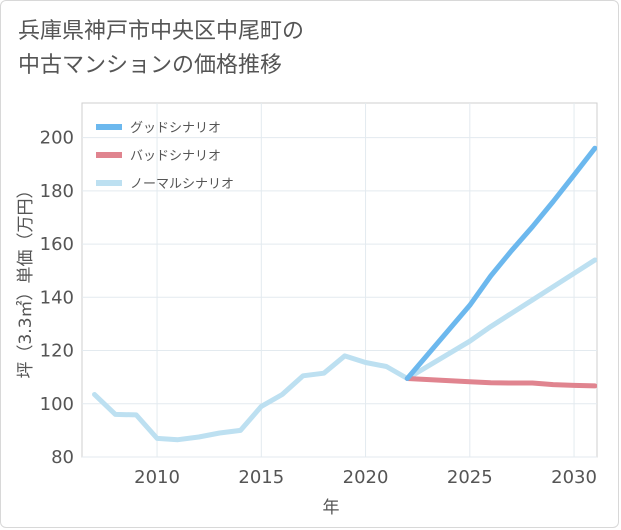 The image size is (621, 530). Describe the element at coordinates (470, 477) in the screenshot. I see `x-tick-label: 2025` at that location.